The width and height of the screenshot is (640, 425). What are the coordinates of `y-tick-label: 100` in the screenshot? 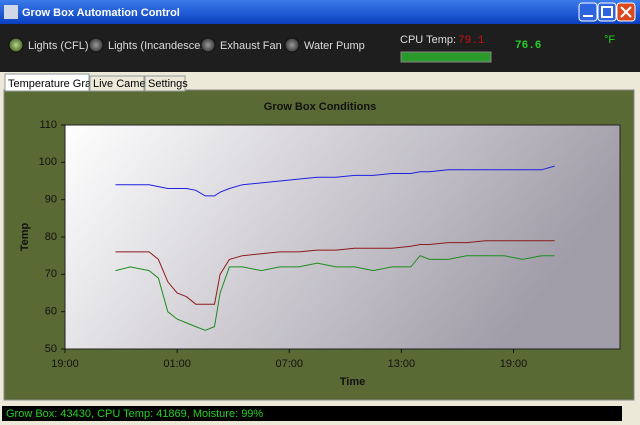 It's located at (48, 162).